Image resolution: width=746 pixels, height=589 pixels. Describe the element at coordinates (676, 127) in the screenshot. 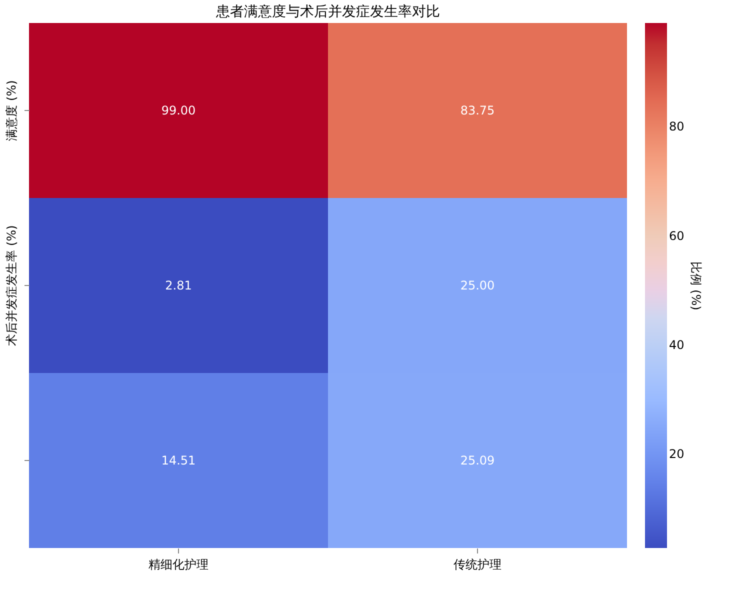

I see `color-bar-label: 80` at that location.